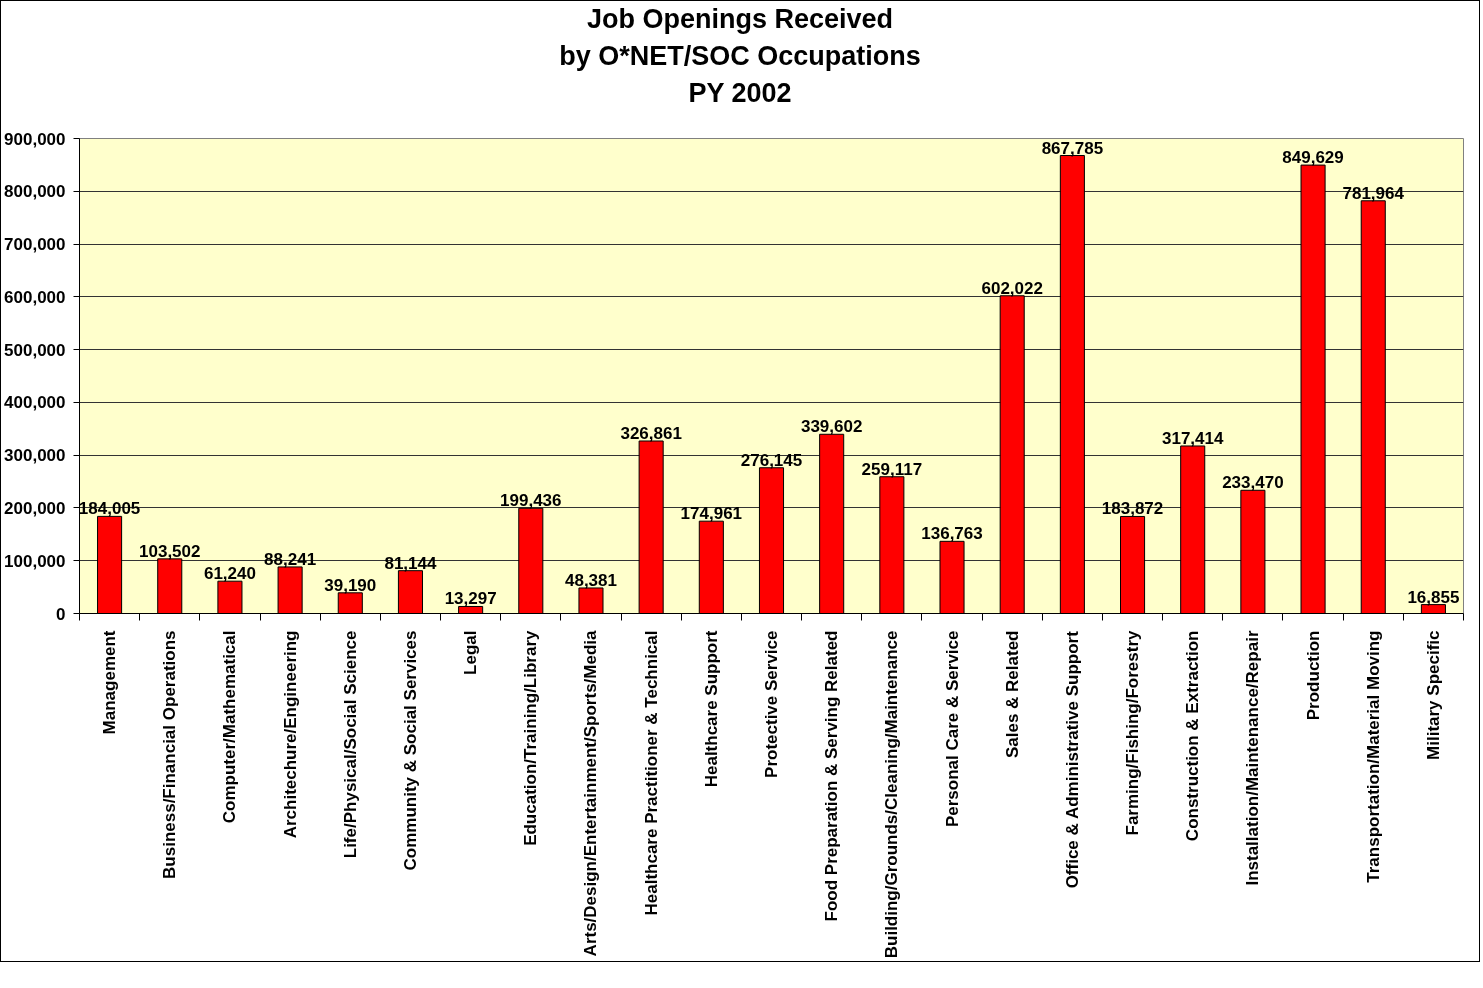  Describe the element at coordinates (771, 460) in the screenshot. I see `data-label: 276,145` at that location.